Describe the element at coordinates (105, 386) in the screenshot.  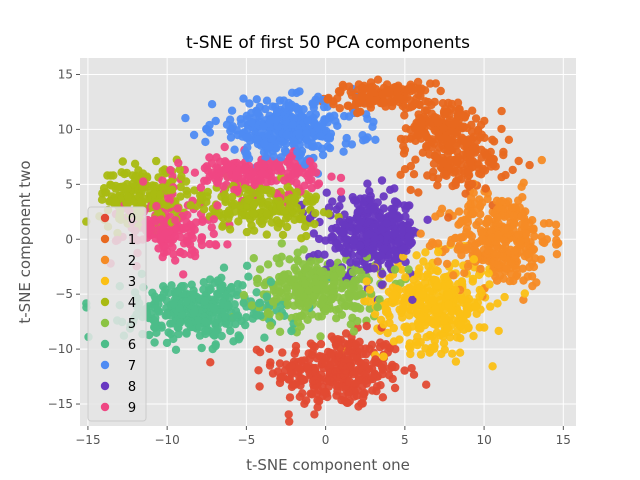
I see `legend-marker` at that location.